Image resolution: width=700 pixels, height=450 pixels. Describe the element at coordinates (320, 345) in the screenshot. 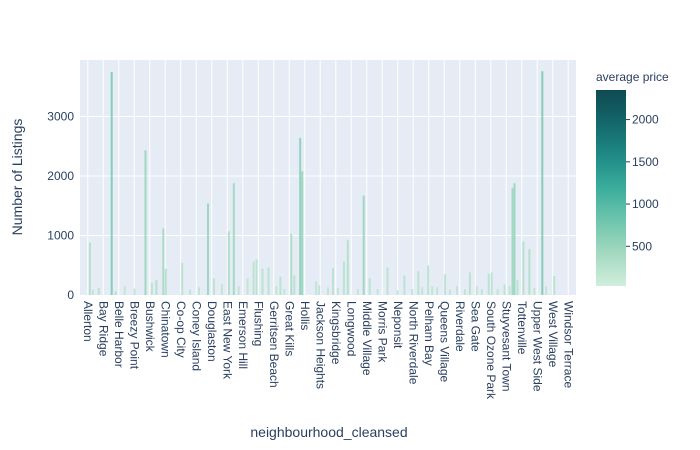

I see `x-tick-label: Jackson Heights` at that location.